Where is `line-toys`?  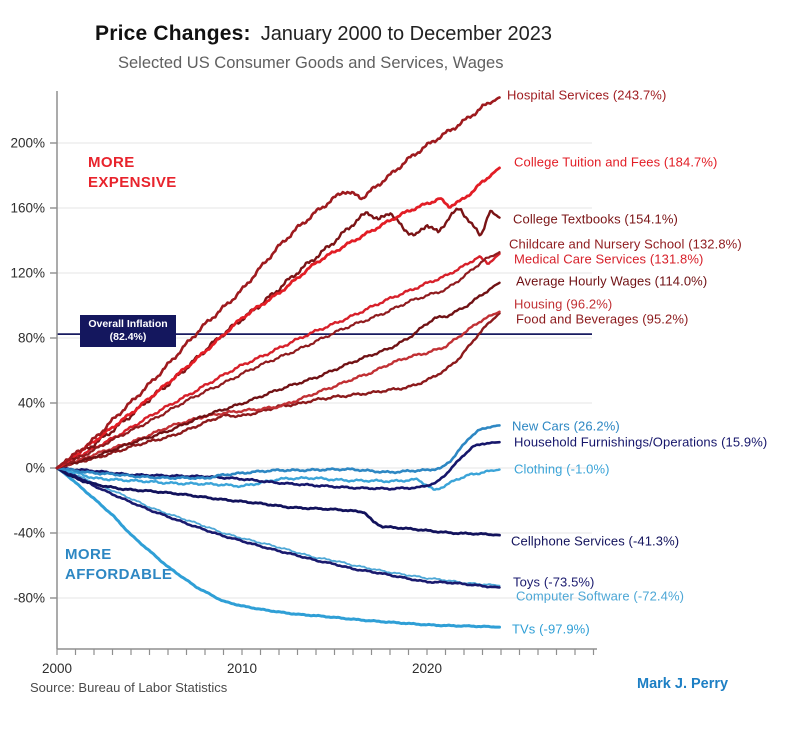
line-toys is located at coordinates (278, 527).